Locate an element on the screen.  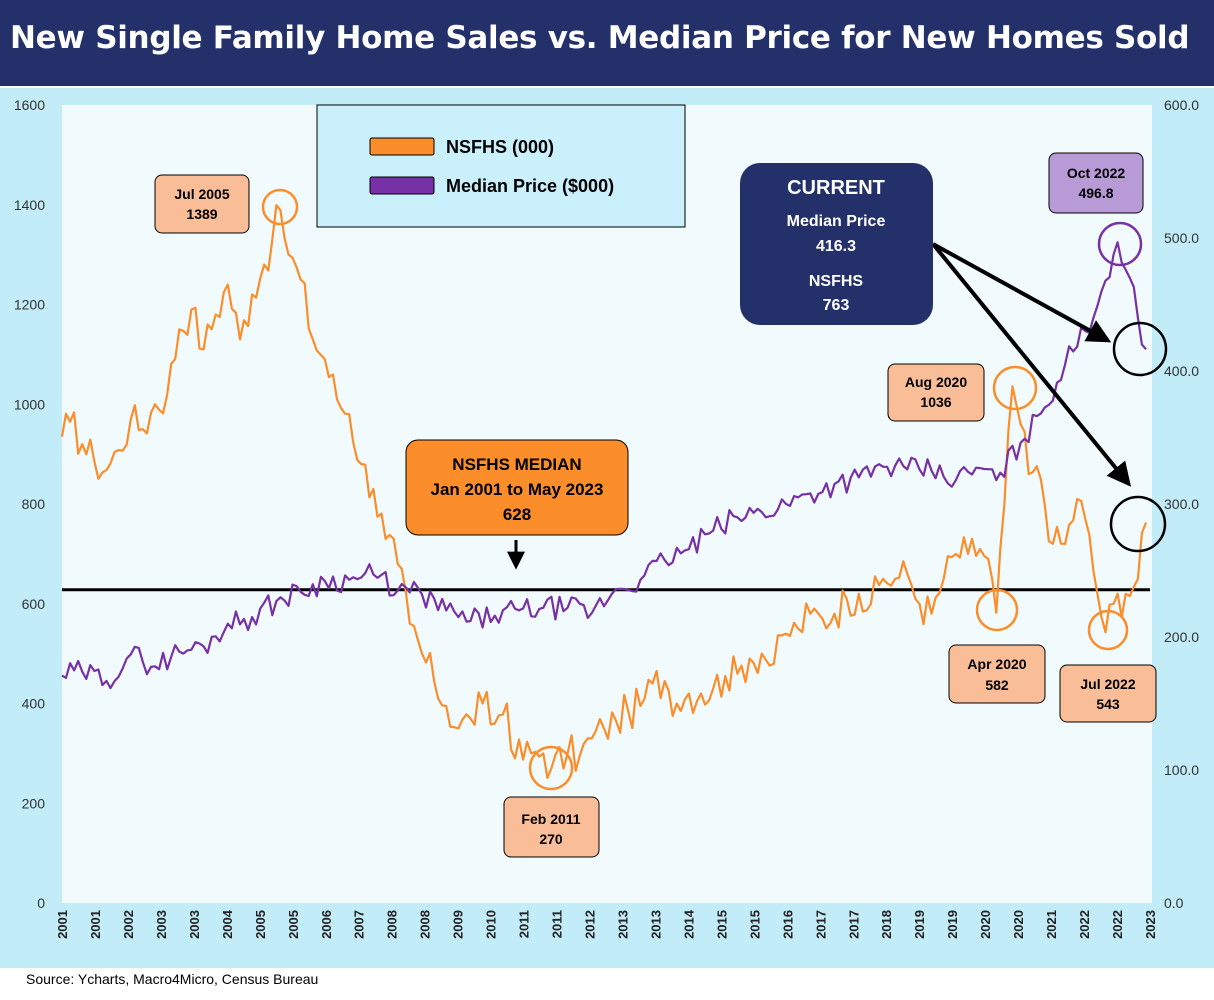
annotation-title: Apr 2020 is located at coordinates (996, 664).